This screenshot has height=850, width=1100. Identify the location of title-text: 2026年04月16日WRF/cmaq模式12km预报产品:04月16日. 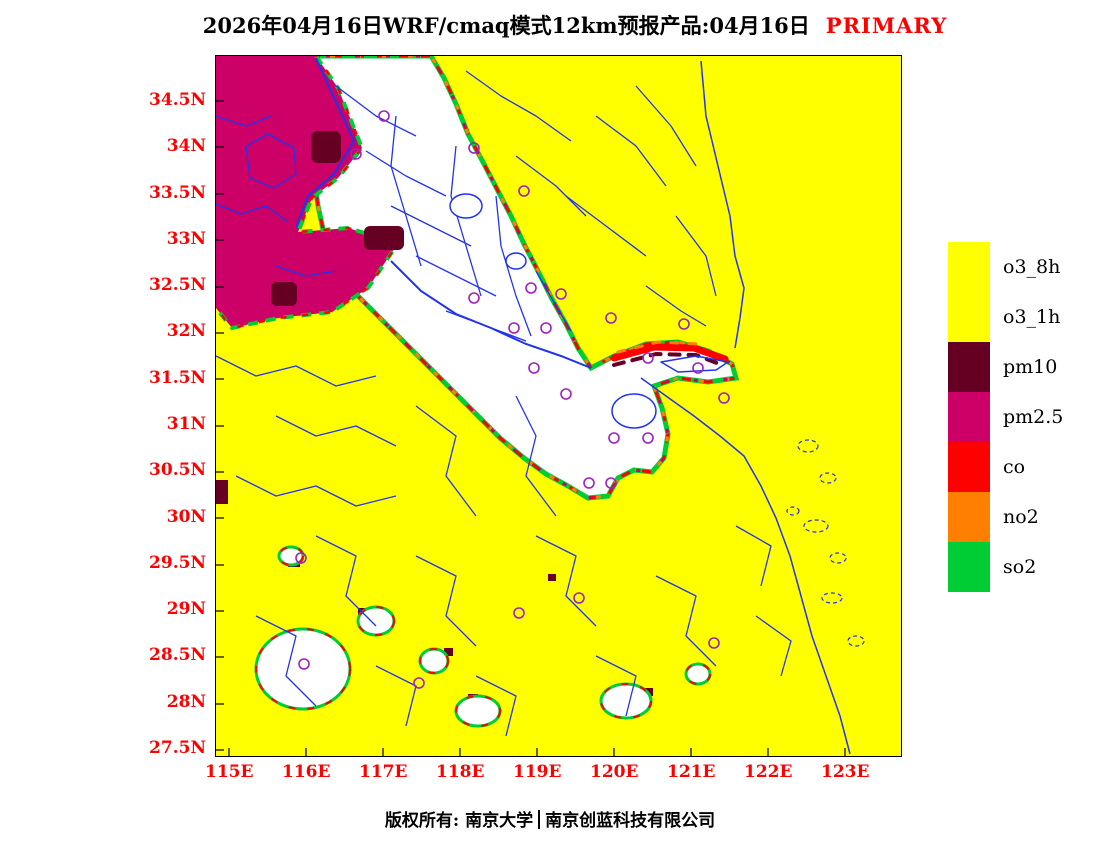
(506, 25).